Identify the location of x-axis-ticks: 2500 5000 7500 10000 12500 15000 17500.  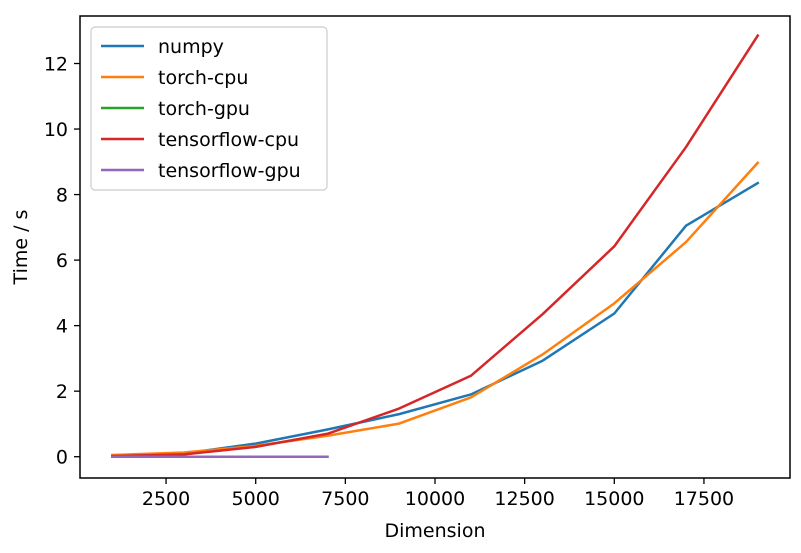
(438, 494).